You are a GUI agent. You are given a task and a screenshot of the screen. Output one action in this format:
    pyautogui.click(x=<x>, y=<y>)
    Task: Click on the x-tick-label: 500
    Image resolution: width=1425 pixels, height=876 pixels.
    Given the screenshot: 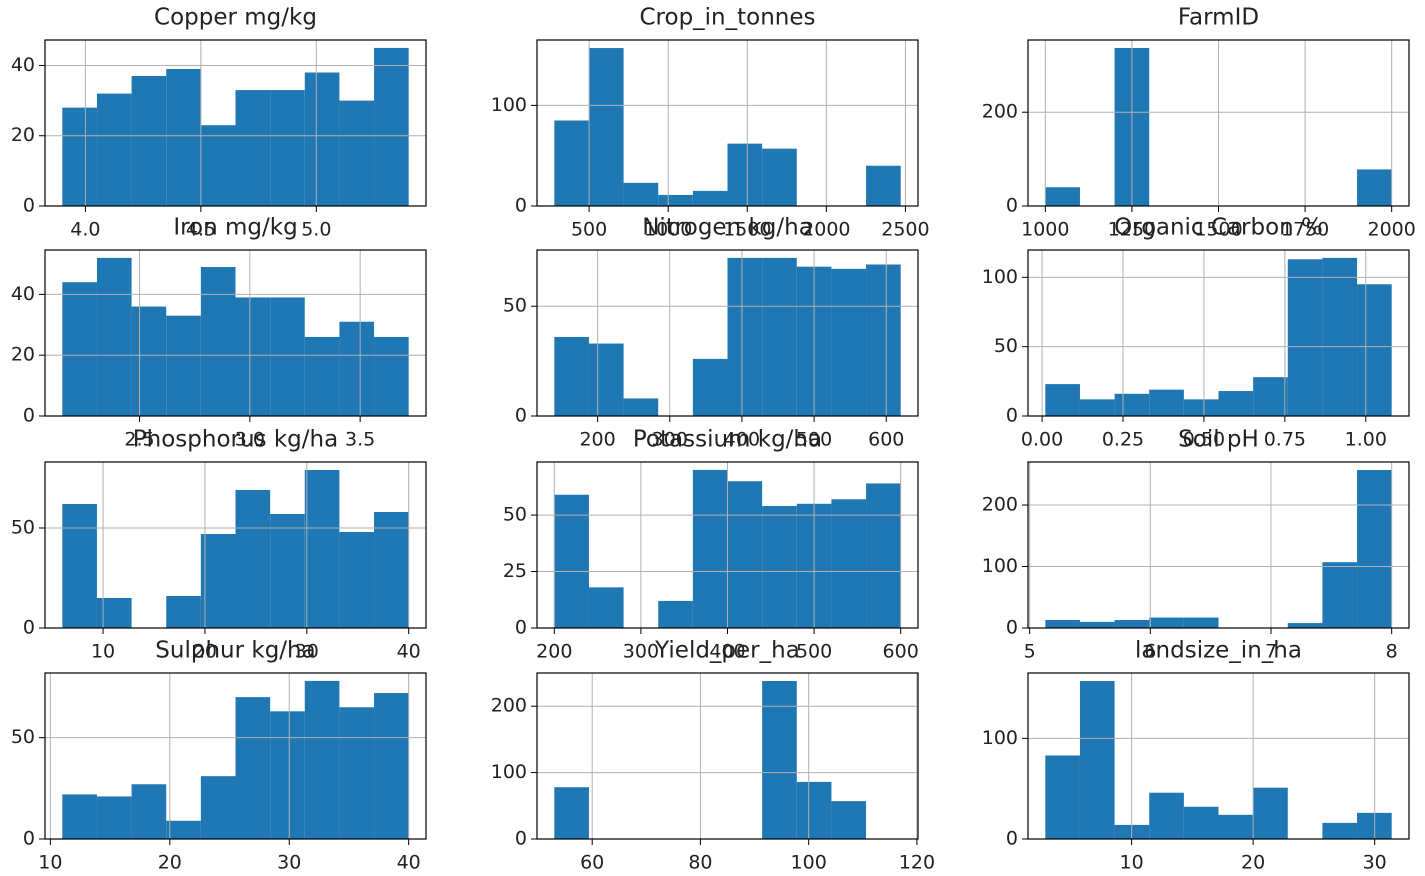 What is the action you would take?
    pyautogui.click(x=814, y=440)
    